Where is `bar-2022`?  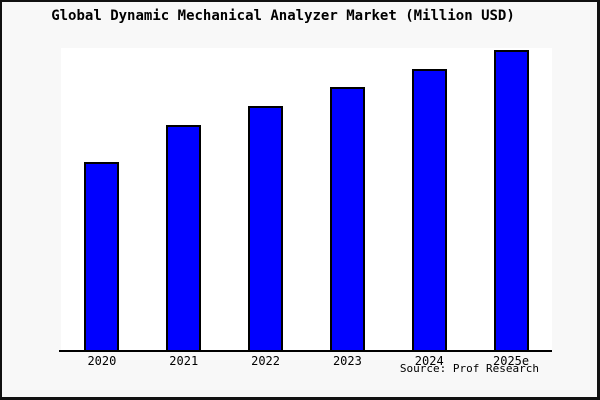
bar-2022 is located at coordinates (266, 228).